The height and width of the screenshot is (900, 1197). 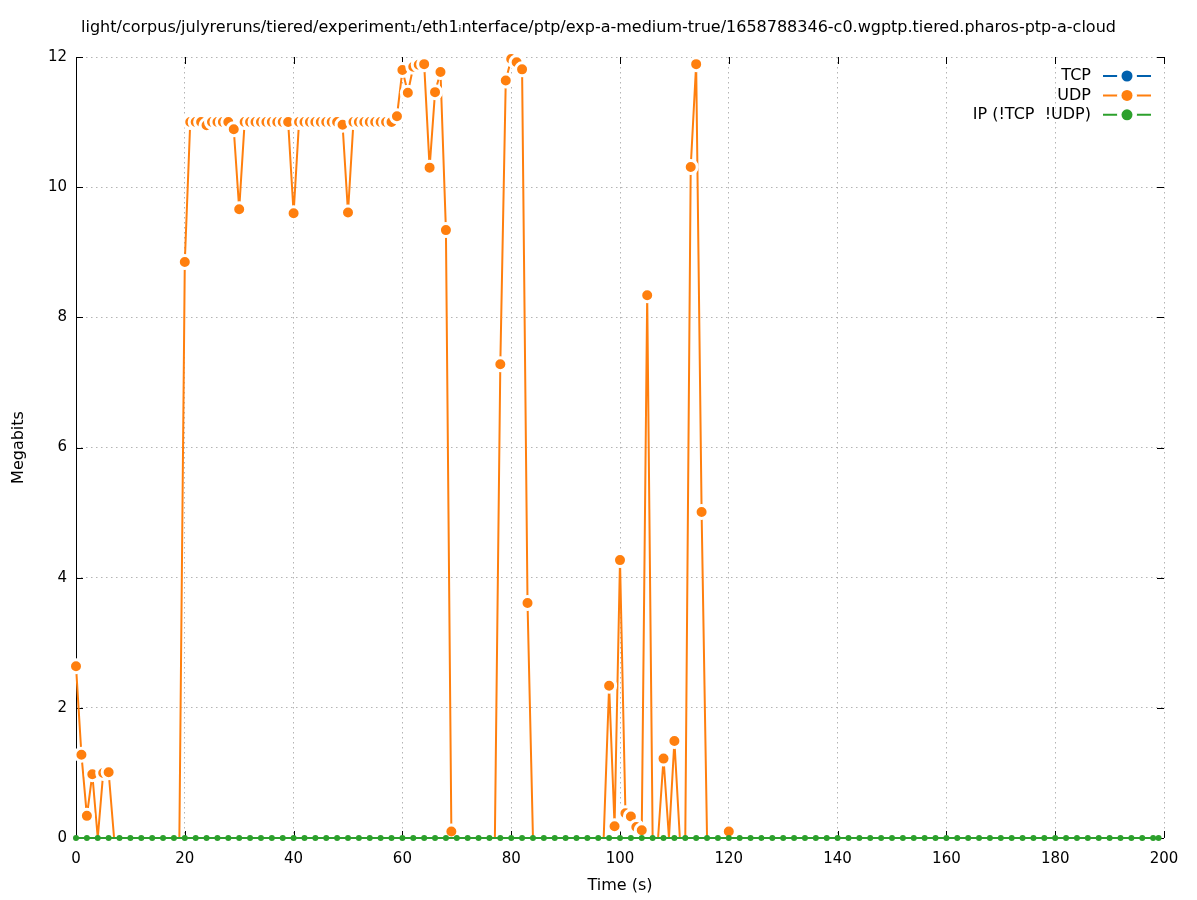 What do you see at coordinates (1076, 75) in the screenshot?
I see `legend-label: TCP` at bounding box center [1076, 75].